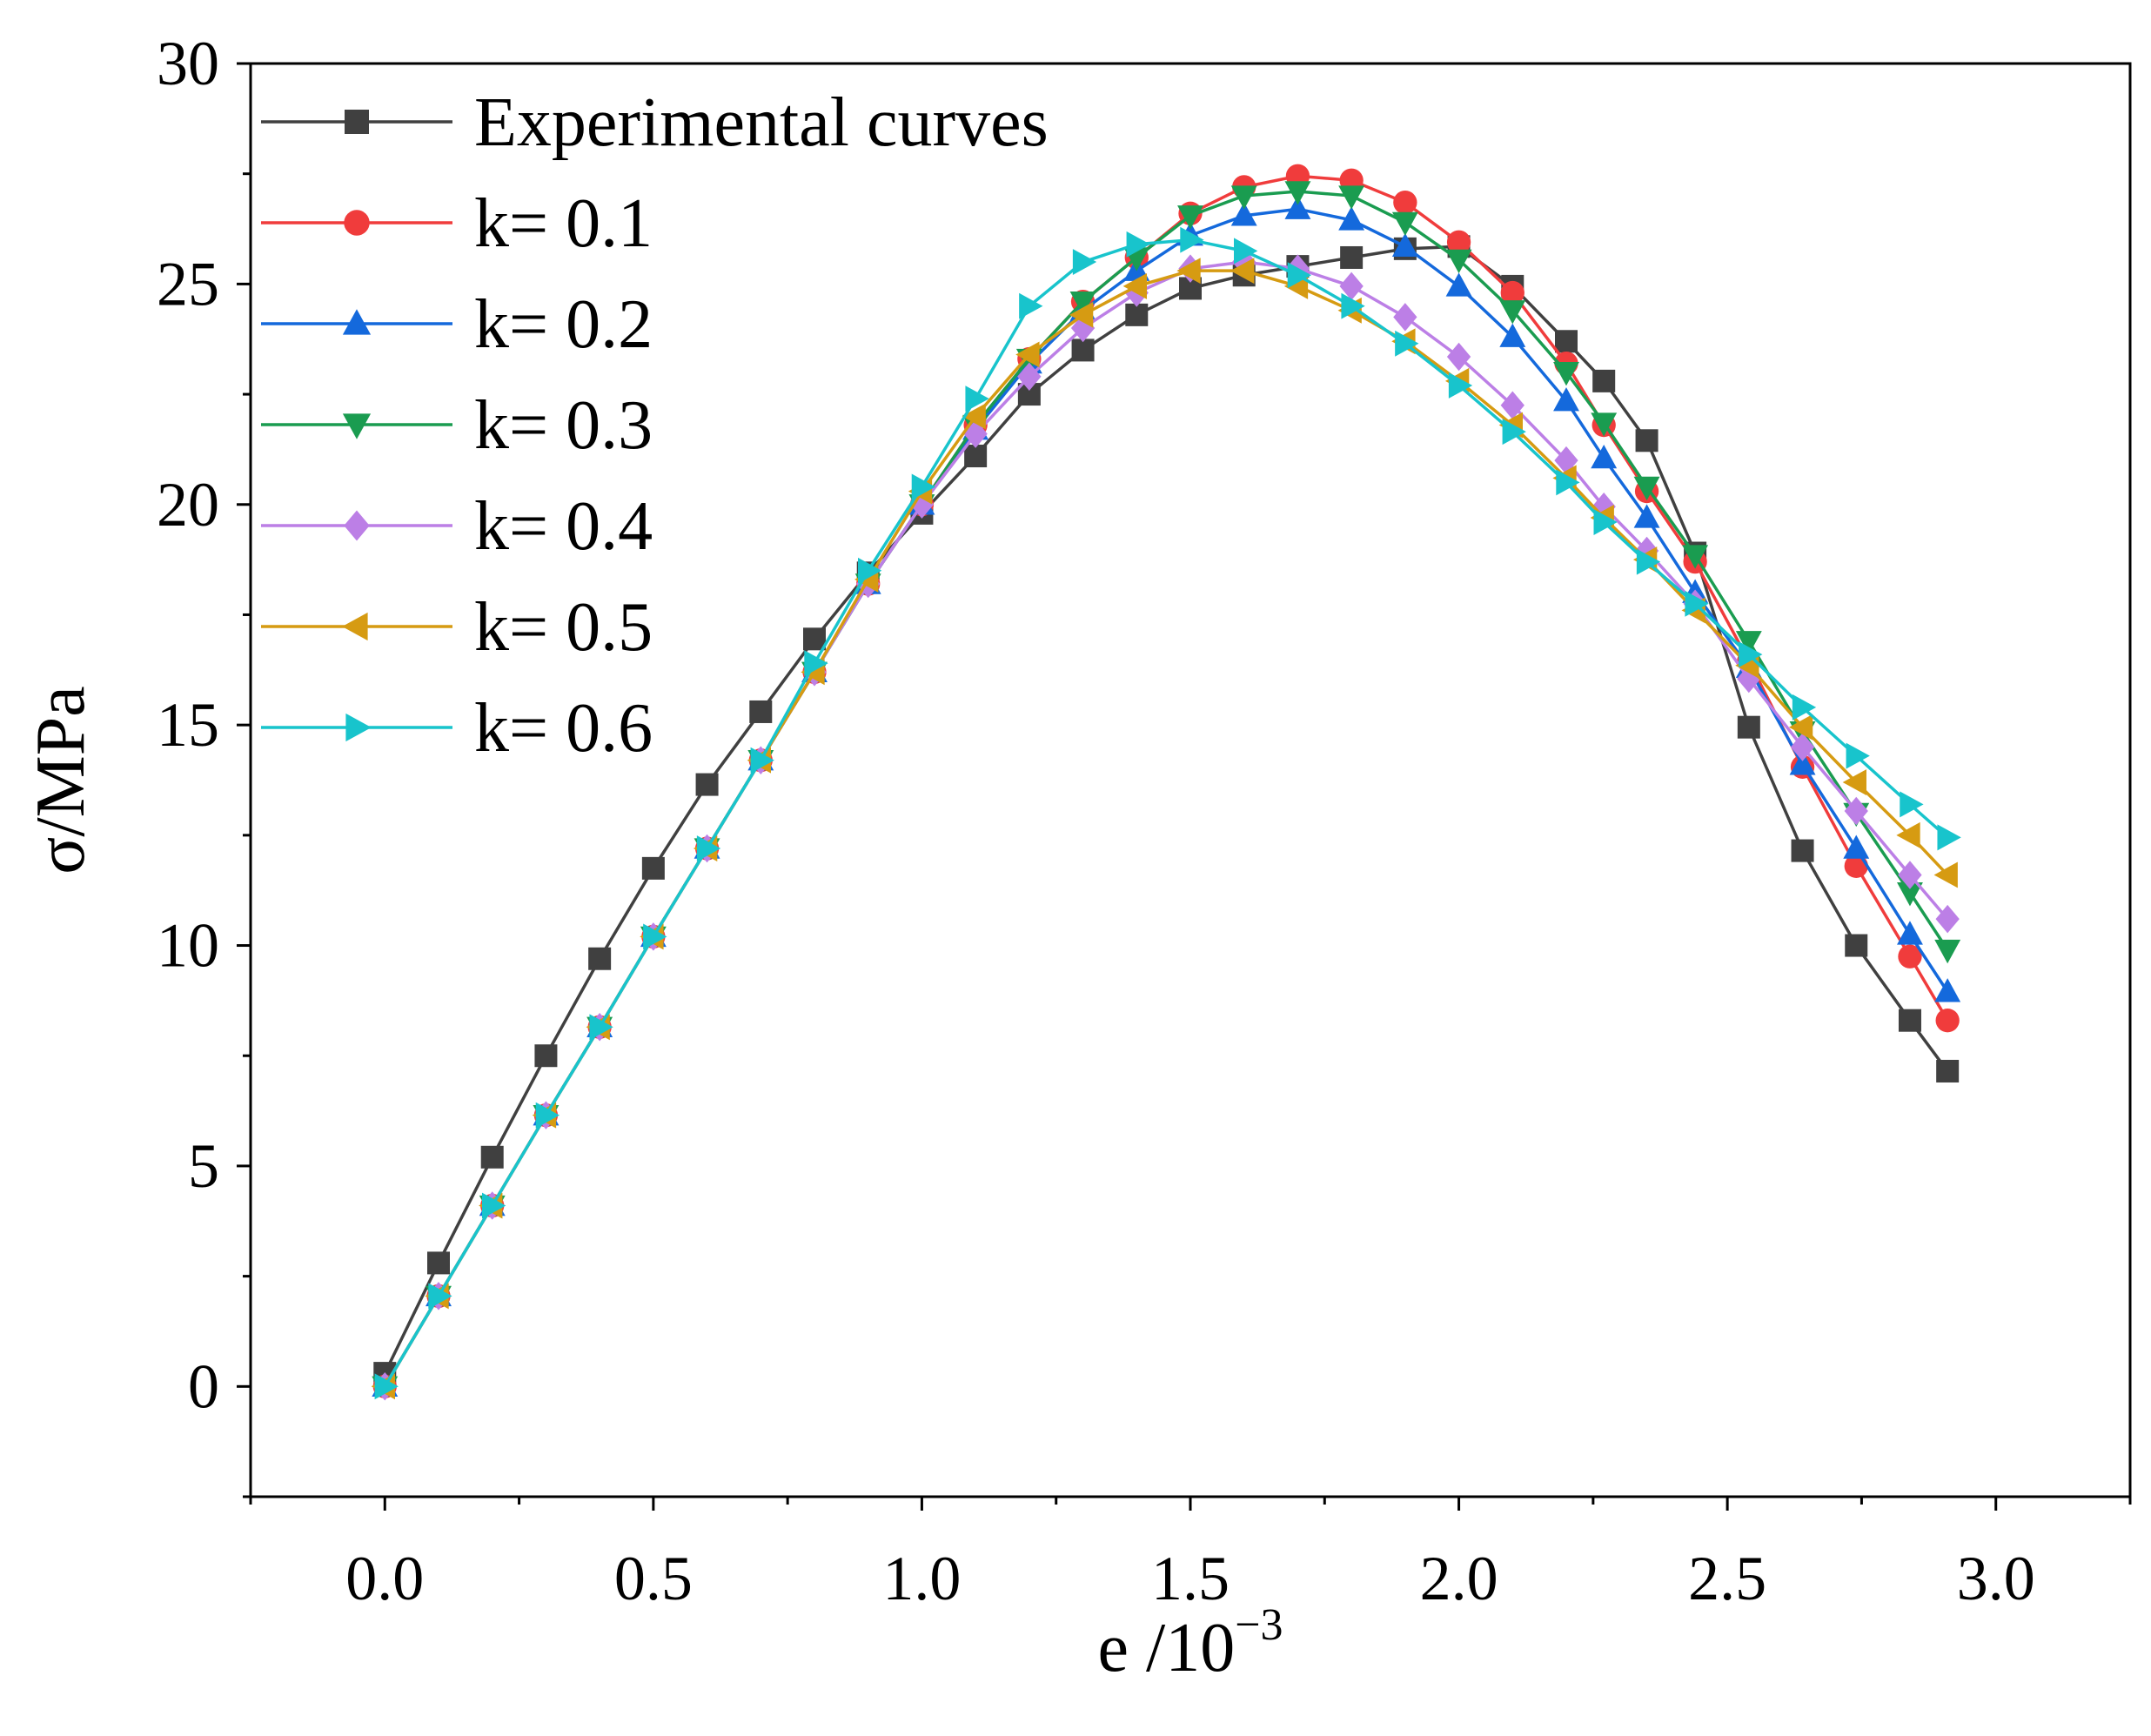 This screenshot has height=1736, width=2151. What do you see at coordinates (188, 505) in the screenshot?
I see `y-tick-label: 20` at bounding box center [188, 505].